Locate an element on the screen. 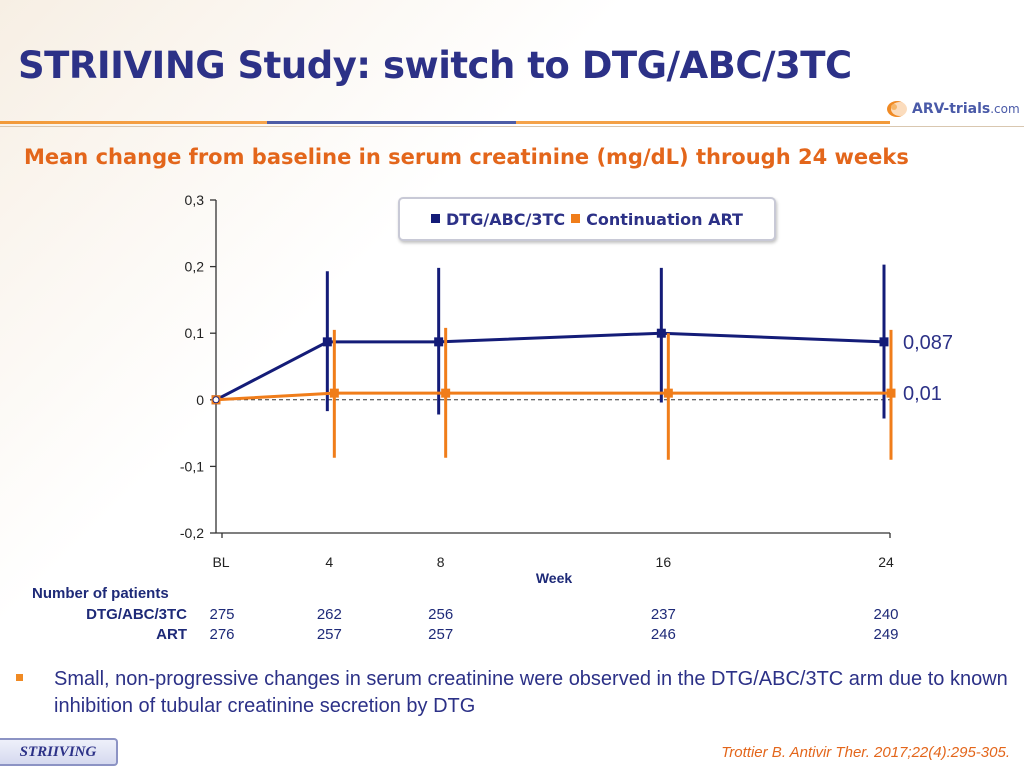 Image resolution: width=1024 pixels, height=768 pixels. logo-domain: .com is located at coordinates (1005, 109).